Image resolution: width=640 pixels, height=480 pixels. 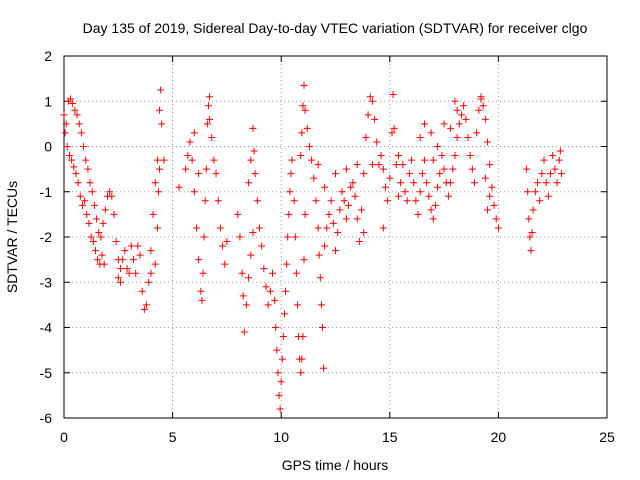 What do you see at coordinates (499, 437) in the screenshot?
I see `x-tick-label: 20` at bounding box center [499, 437].